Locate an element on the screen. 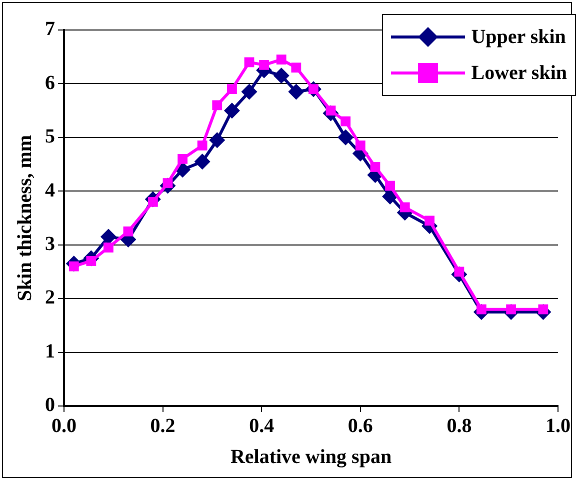 The height and width of the screenshot is (482, 576). x-tick-label: 0.2 is located at coordinates (163, 426).